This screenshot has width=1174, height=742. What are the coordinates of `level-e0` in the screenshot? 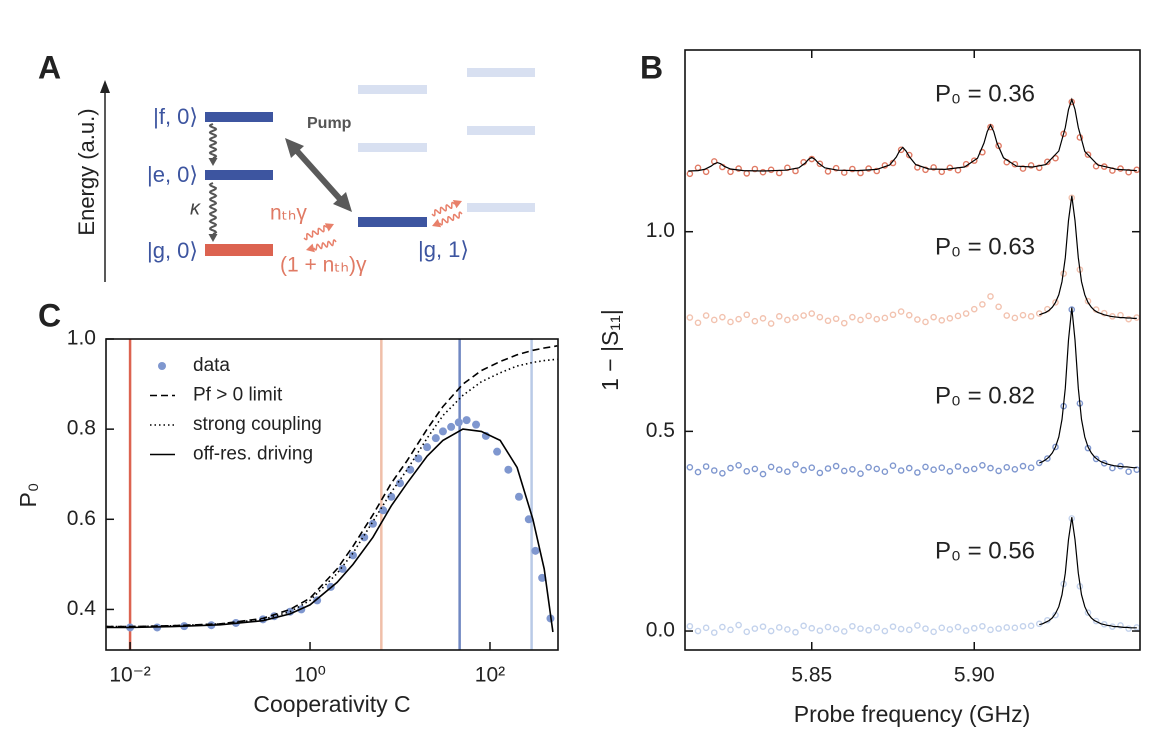 It's located at (239, 175).